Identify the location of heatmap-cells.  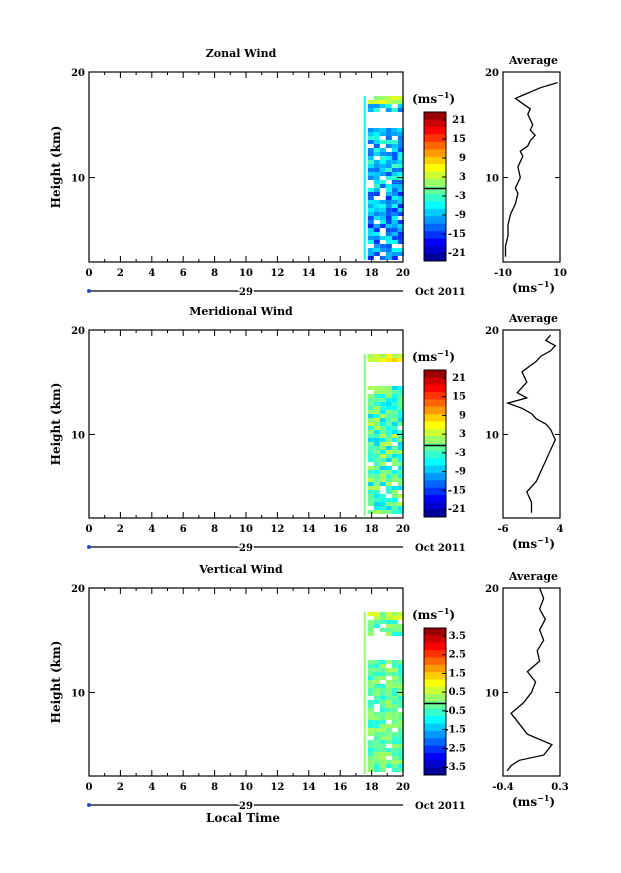
(383, 435).